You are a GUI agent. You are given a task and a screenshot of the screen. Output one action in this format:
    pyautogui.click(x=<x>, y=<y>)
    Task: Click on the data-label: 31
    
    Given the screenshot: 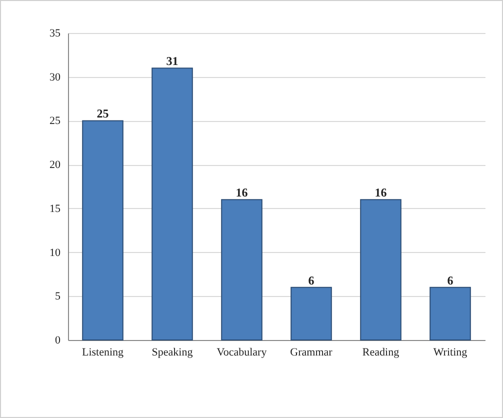 What is the action you would take?
    pyautogui.click(x=172, y=61)
    